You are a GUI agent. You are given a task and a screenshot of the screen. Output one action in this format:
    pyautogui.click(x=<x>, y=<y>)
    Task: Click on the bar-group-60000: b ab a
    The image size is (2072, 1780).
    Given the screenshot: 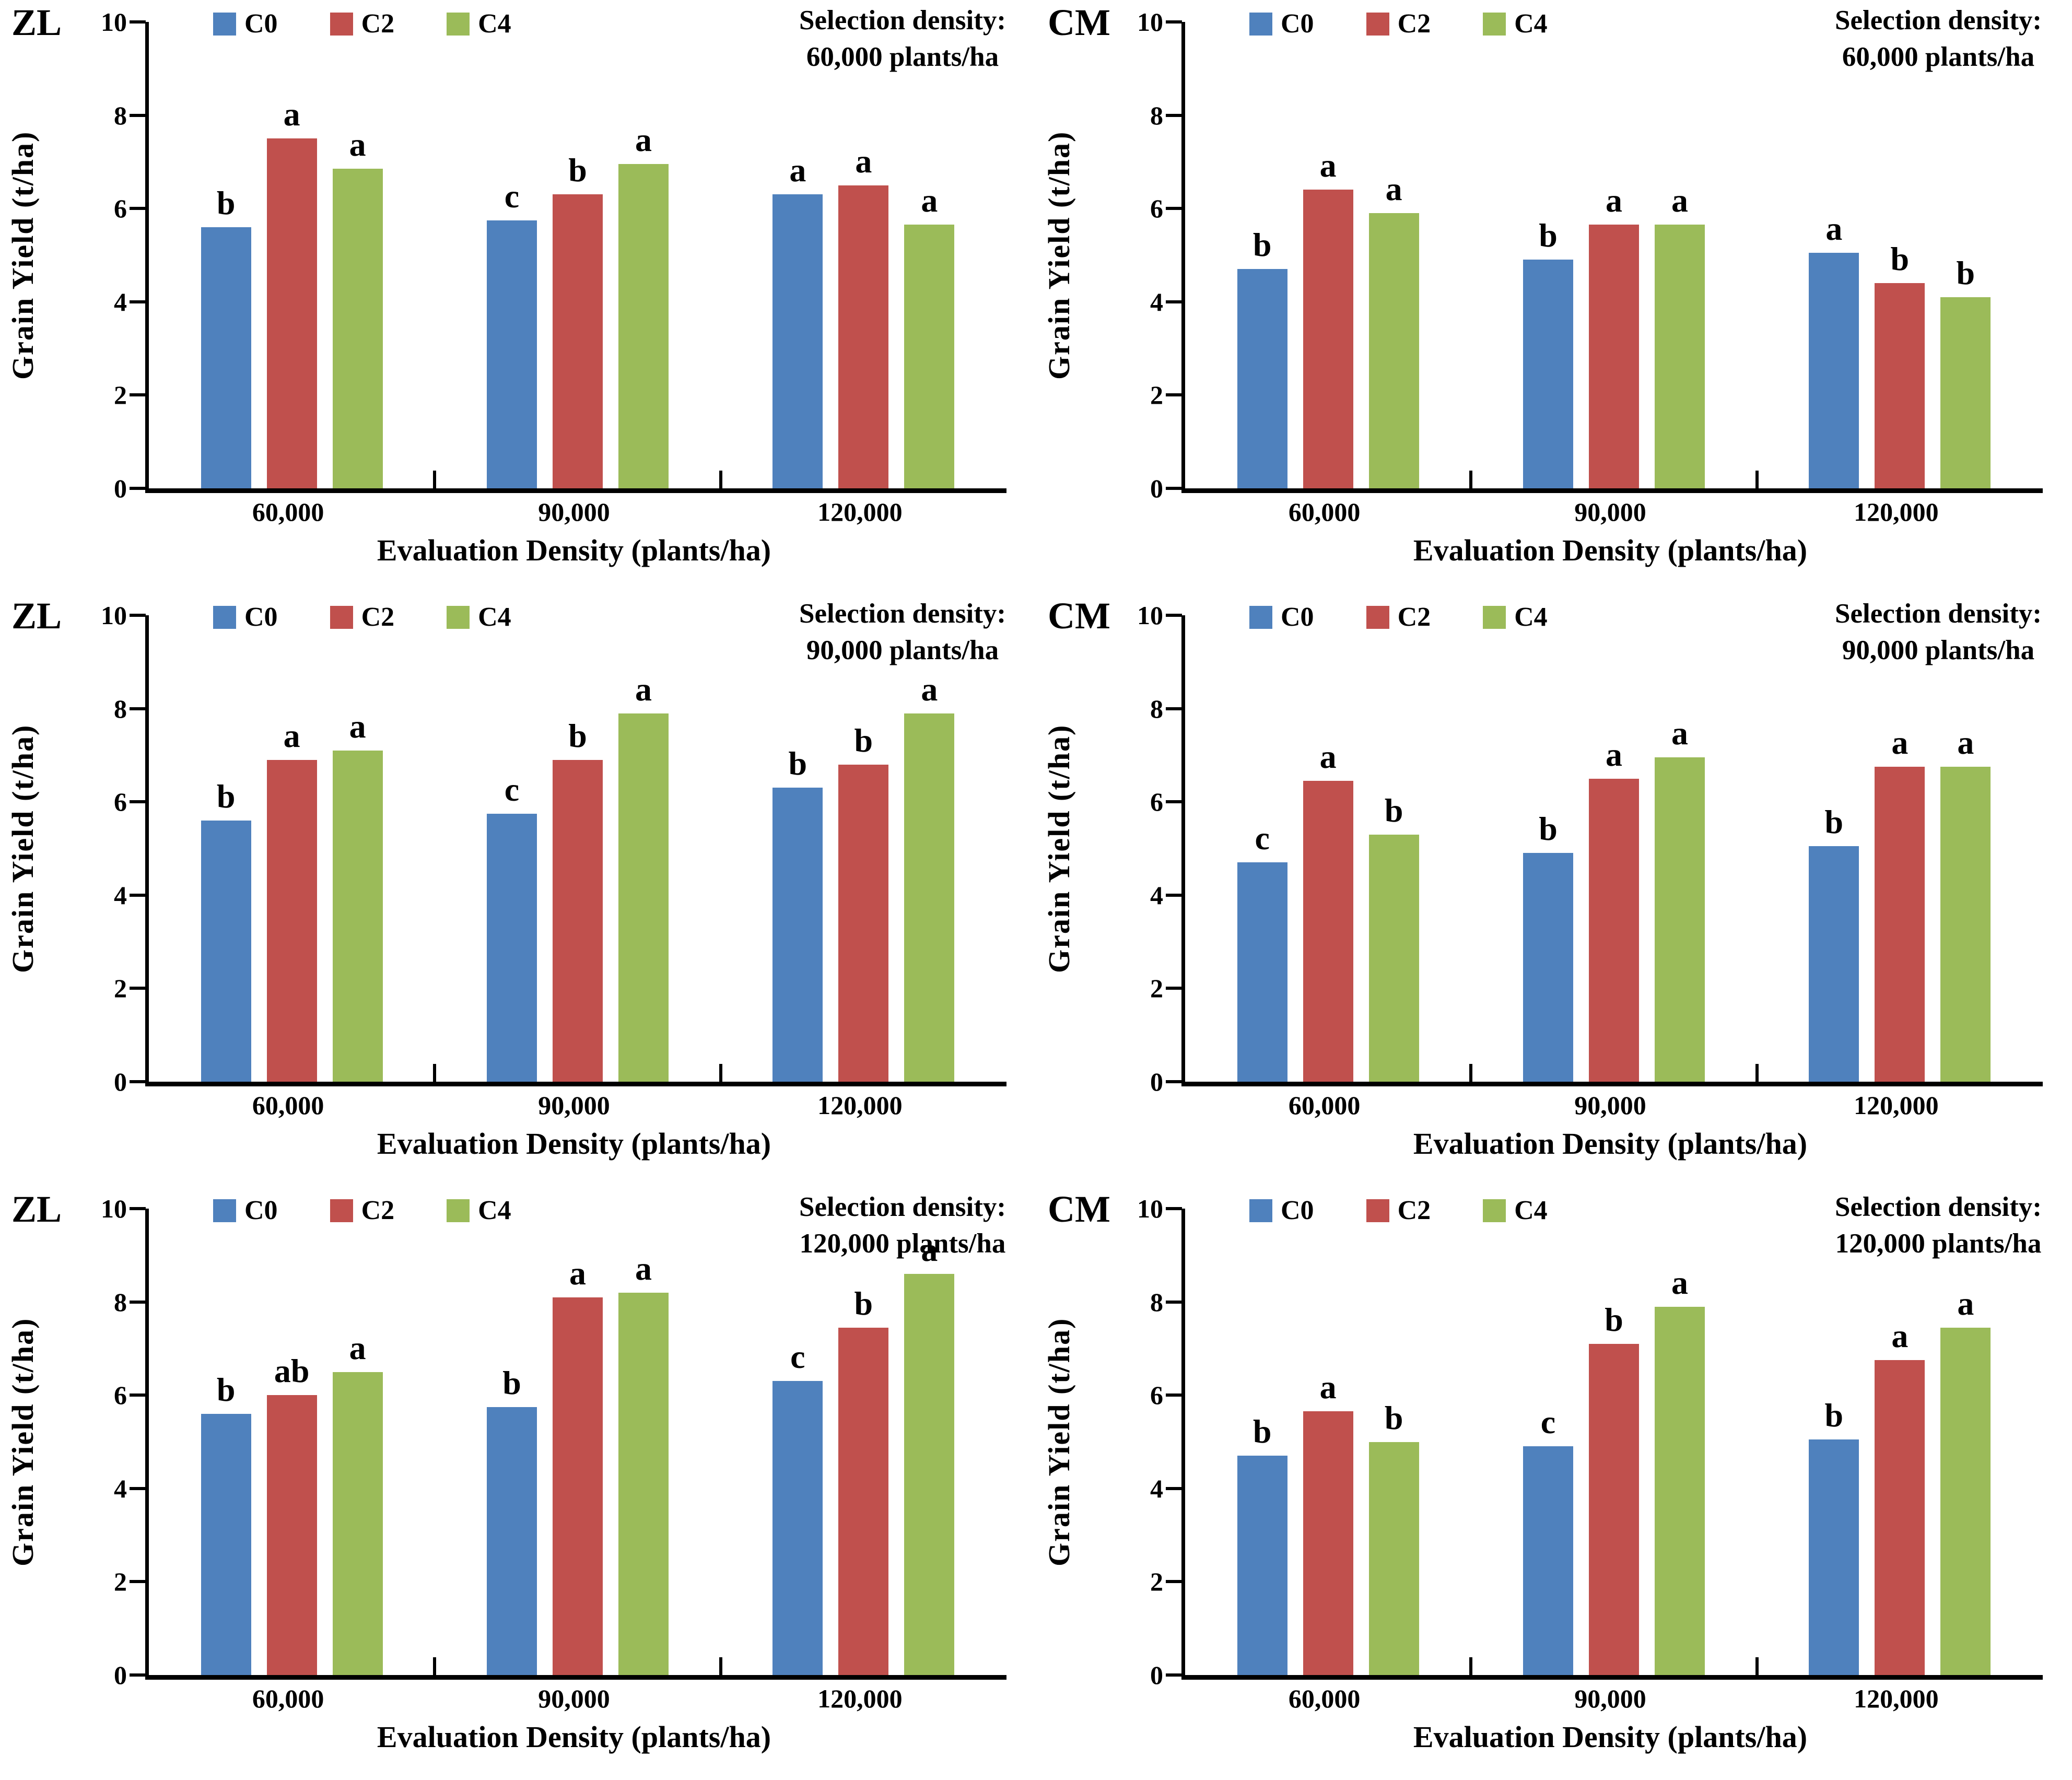 What is the action you would take?
    pyautogui.click(x=292, y=1442)
    